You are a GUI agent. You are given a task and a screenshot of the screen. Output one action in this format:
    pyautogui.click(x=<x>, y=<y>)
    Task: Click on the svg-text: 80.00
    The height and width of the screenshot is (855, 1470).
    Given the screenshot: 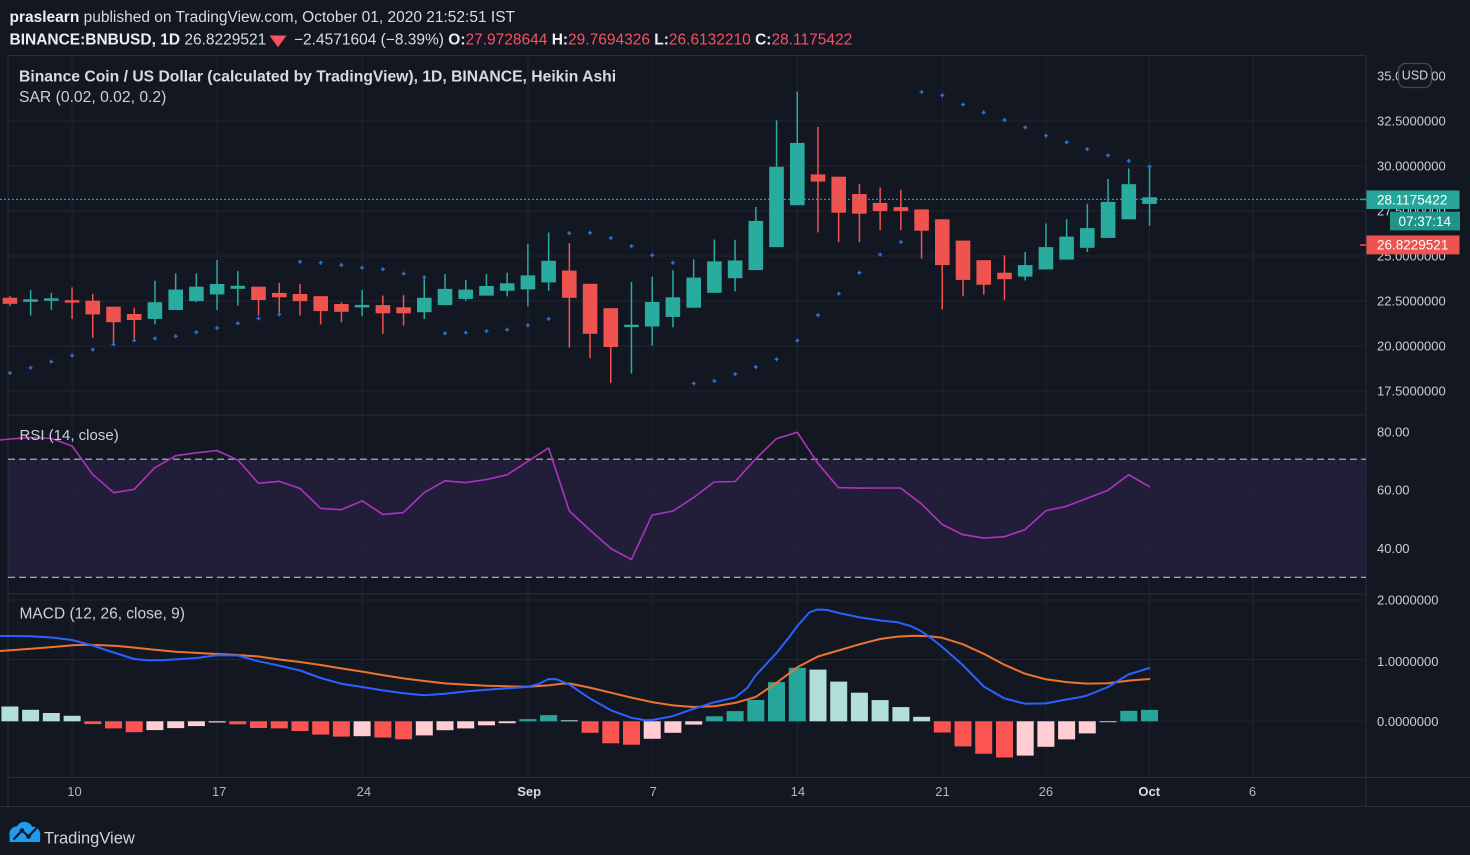 What is the action you would take?
    pyautogui.click(x=1393, y=432)
    